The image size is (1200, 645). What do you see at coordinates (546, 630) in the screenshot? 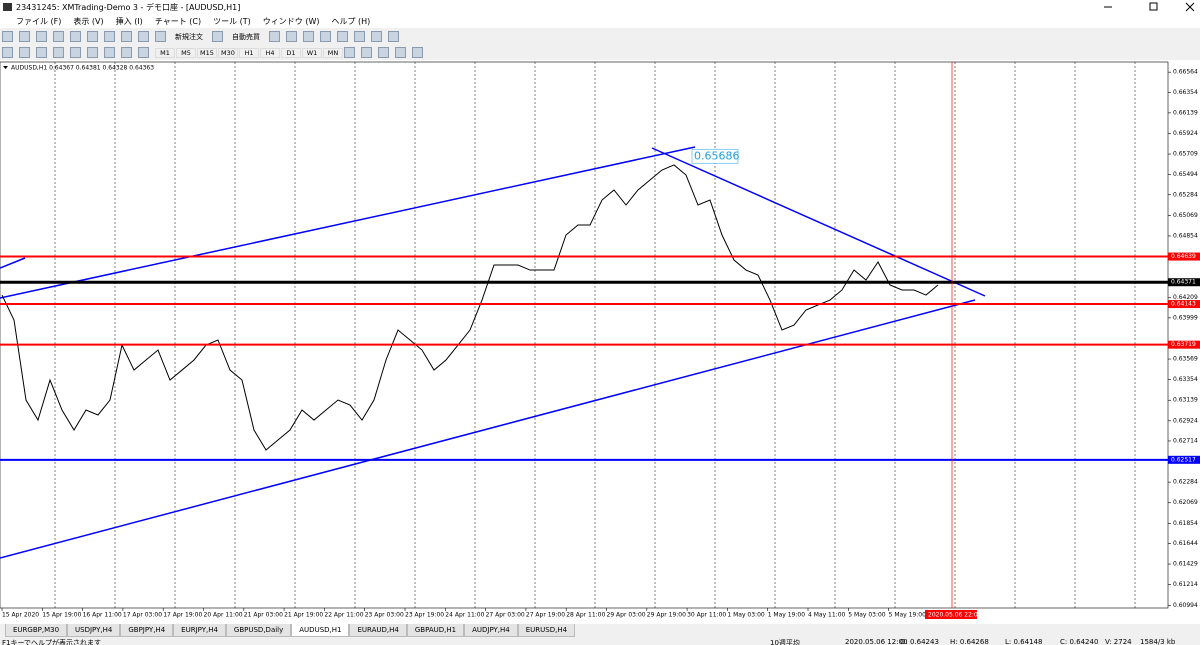
I see `chart-tab: EURUSD,H4` at bounding box center [546, 630].